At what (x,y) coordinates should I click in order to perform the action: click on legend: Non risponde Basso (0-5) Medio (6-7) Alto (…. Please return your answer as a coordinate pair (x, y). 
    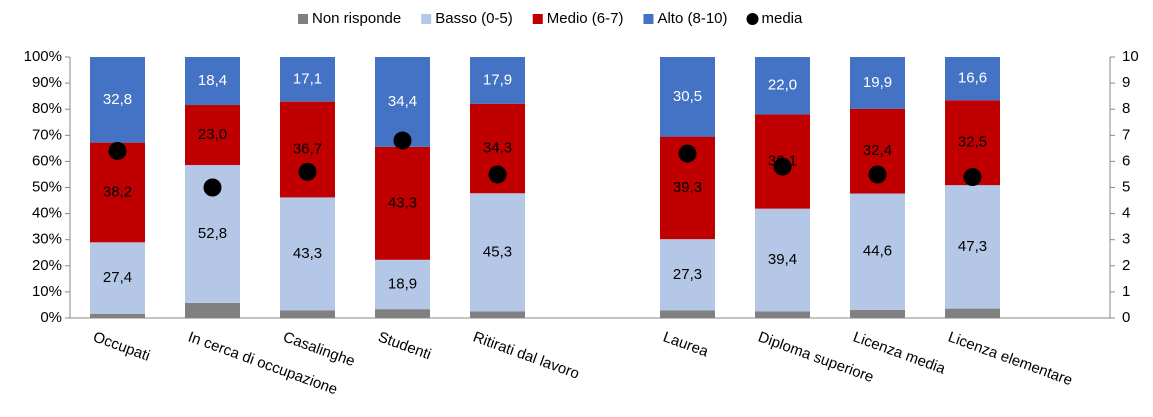
    Looking at the image, I should click on (550, 18).